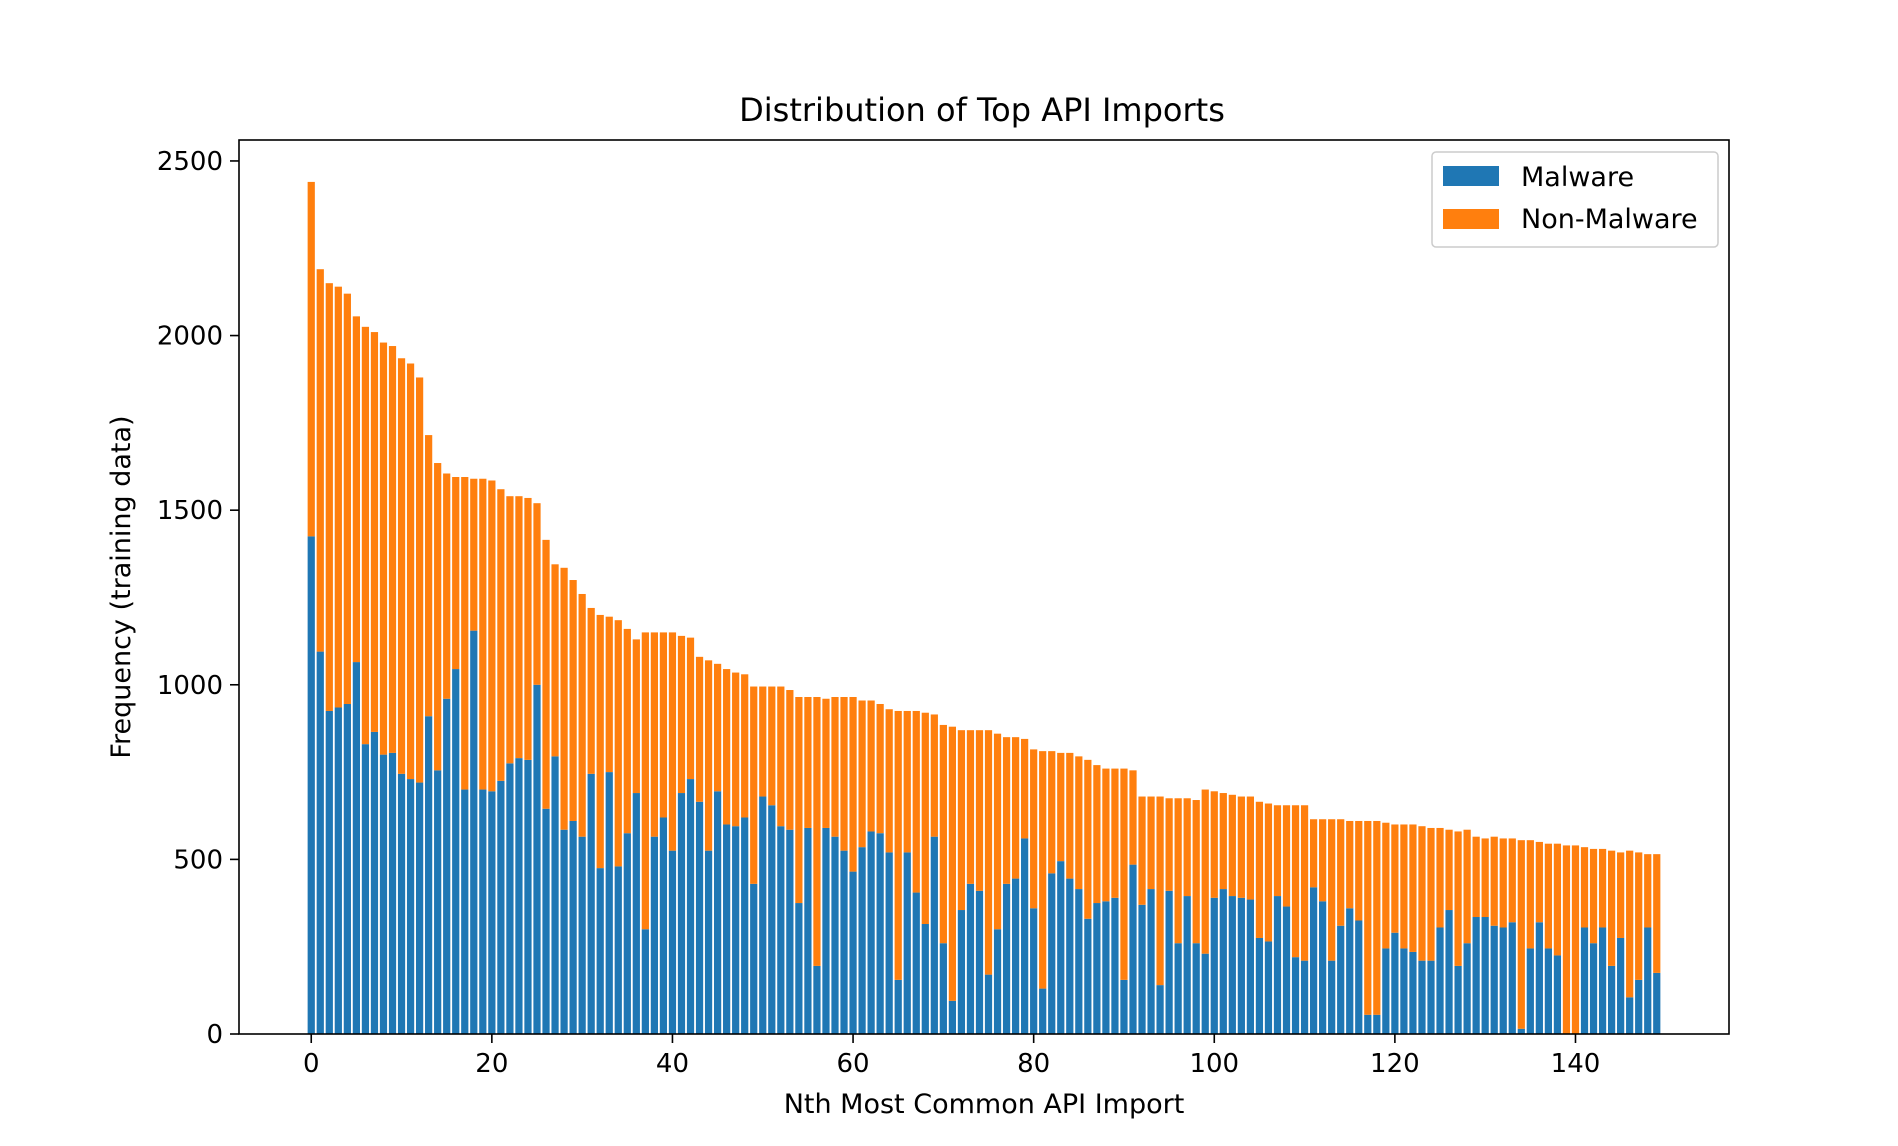 The height and width of the screenshot is (1146, 1898). I want to click on legend-swatch-malware, so click(1471, 176).